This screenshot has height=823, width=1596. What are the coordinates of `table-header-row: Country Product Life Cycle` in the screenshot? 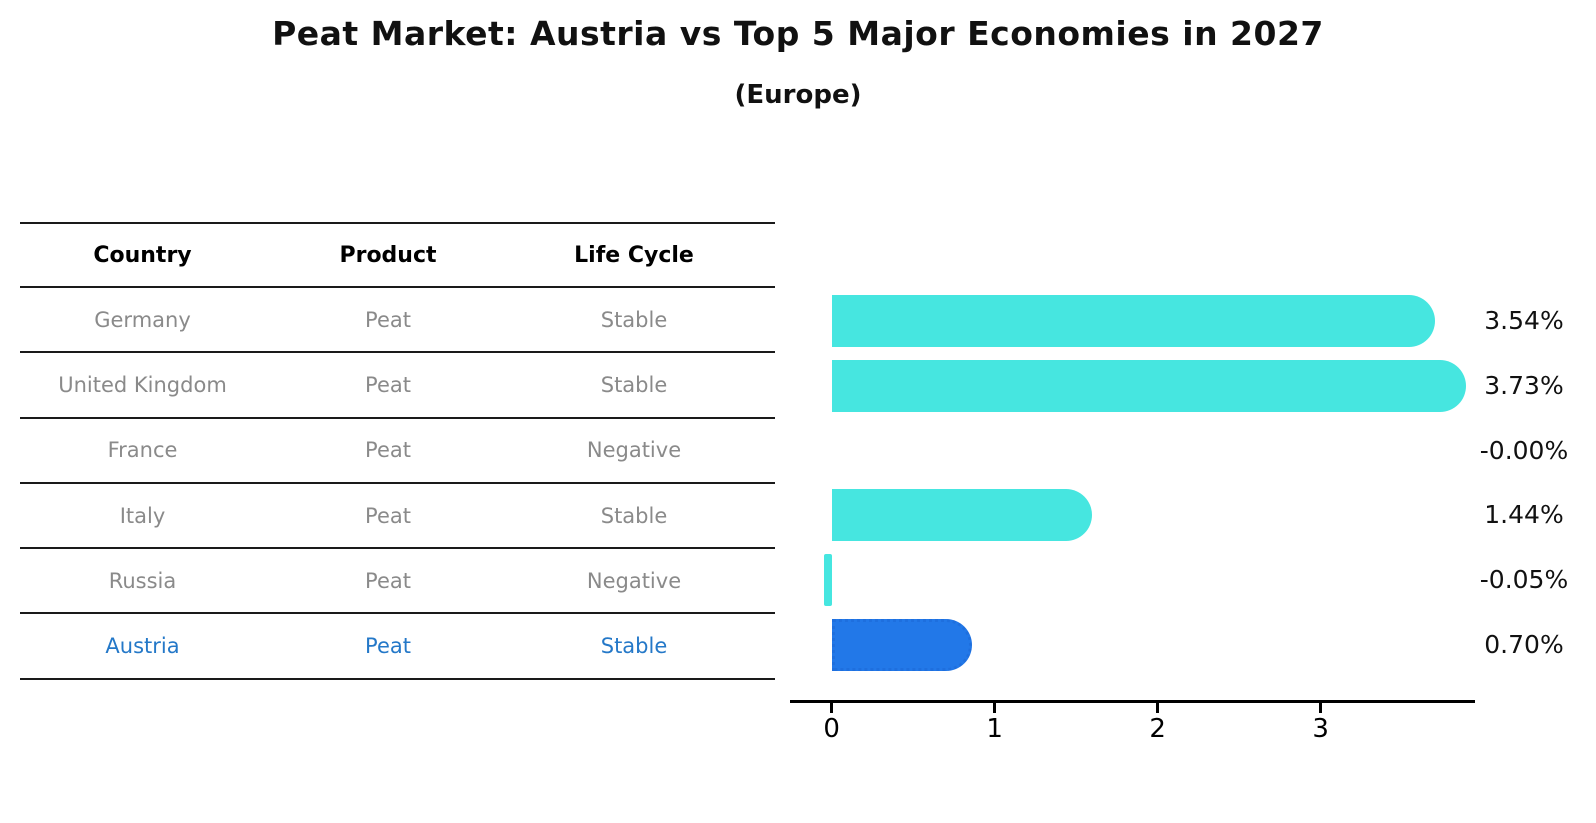 It's located at (397, 255).